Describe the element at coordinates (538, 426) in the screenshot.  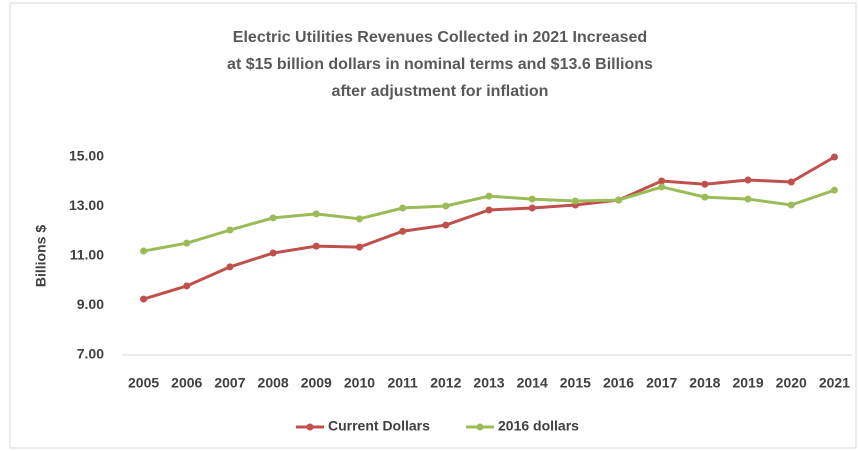
I see `legend-label: 2016 dollars` at that location.